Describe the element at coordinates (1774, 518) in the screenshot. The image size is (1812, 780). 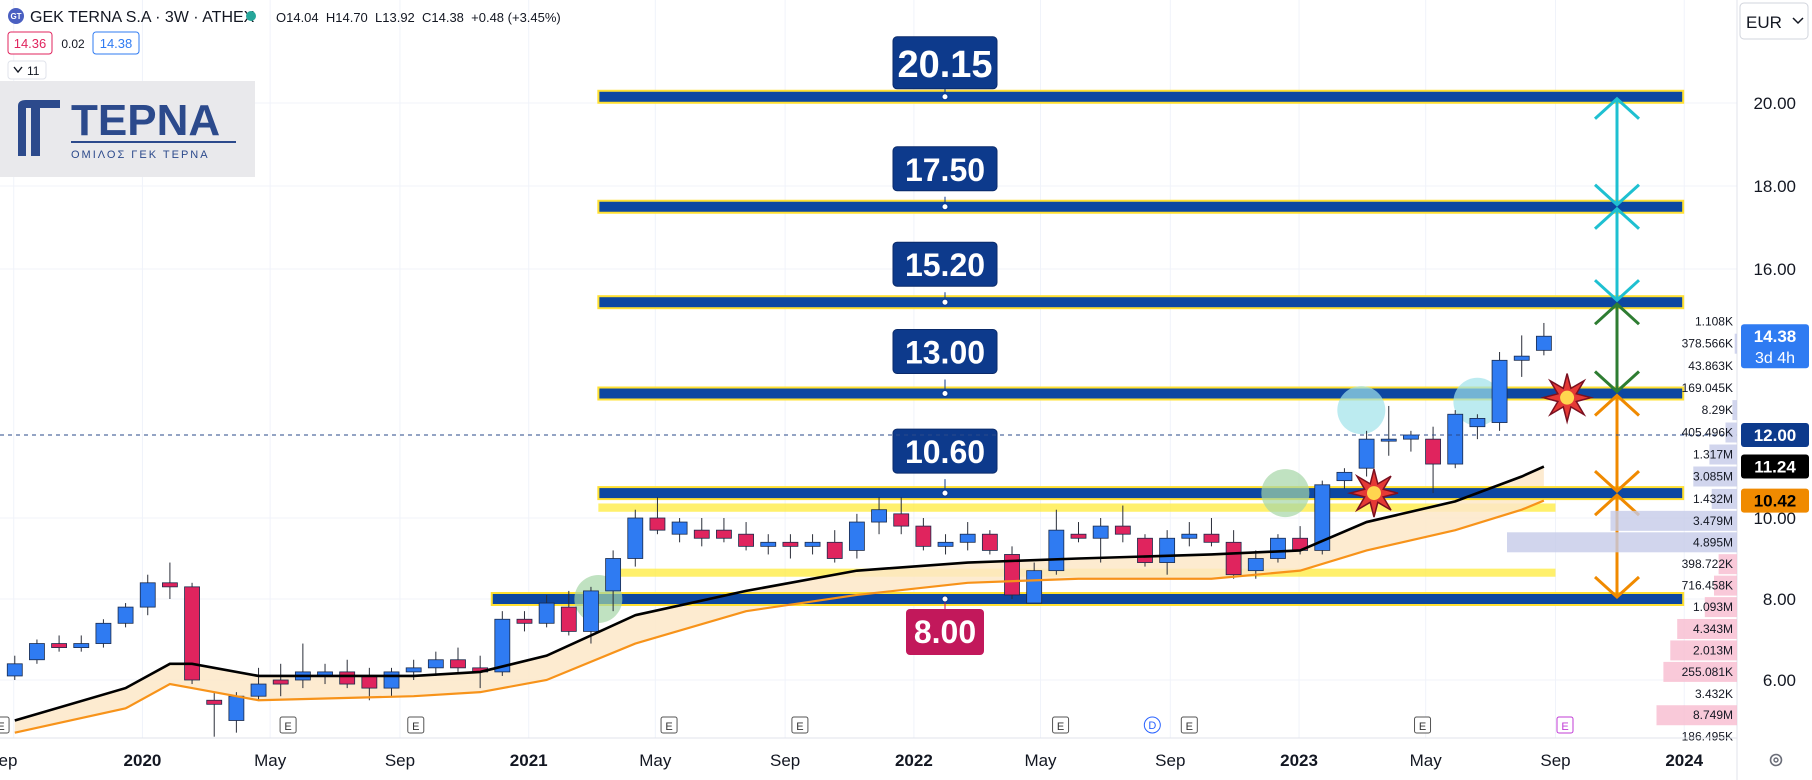
I see `price-tick-label: 10.00` at that location.